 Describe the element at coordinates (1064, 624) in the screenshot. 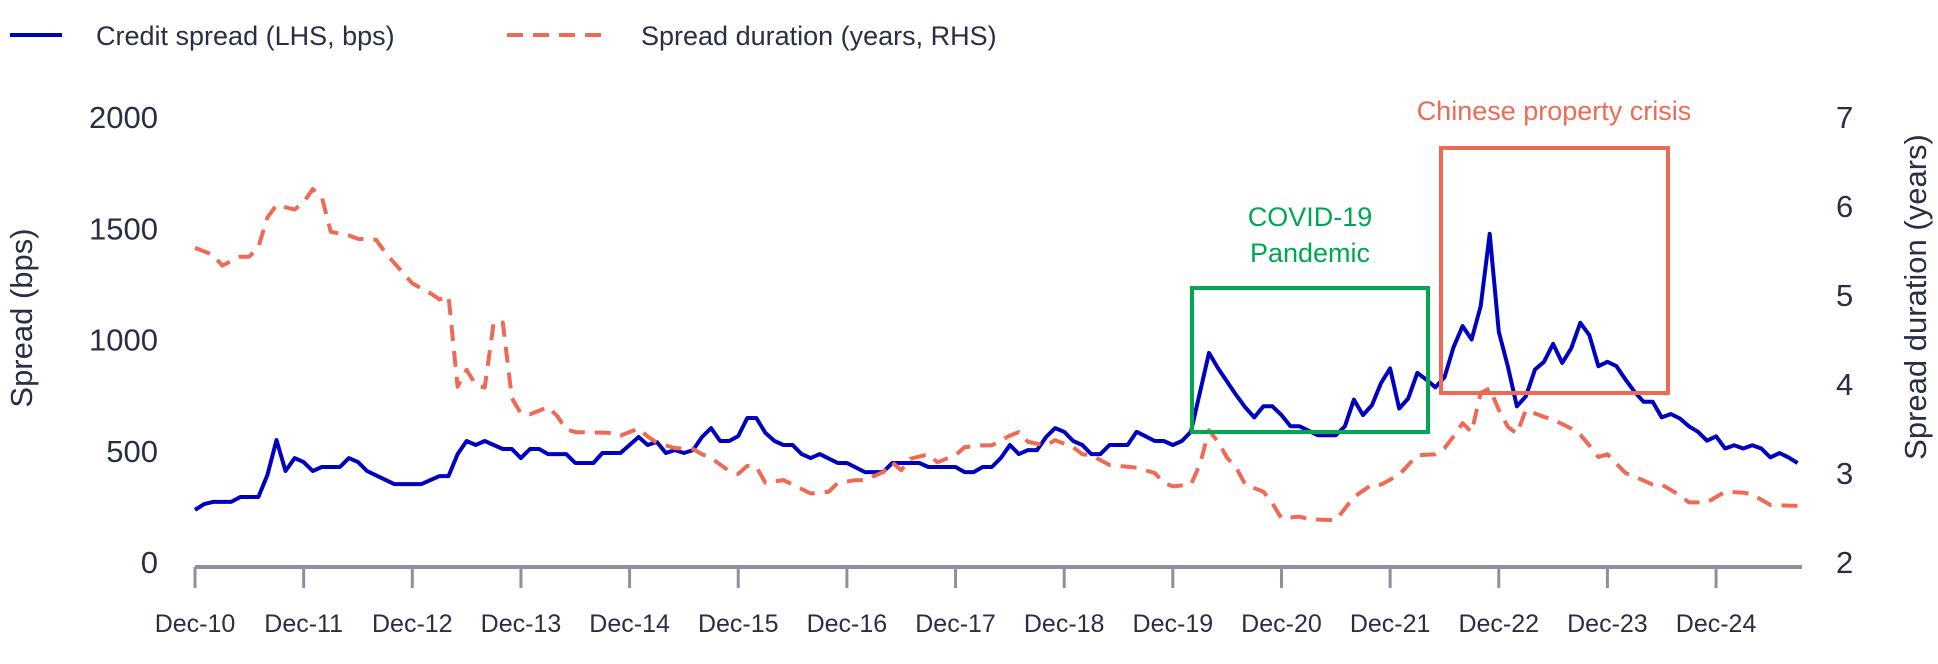

I see `x-tick-label: Dec-18` at that location.